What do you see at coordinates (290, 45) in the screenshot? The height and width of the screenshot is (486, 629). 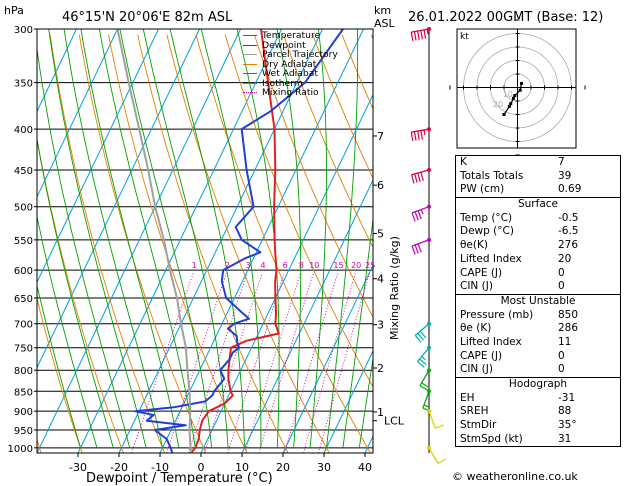 I see `legend-item: Dewpoint` at bounding box center [290, 45].